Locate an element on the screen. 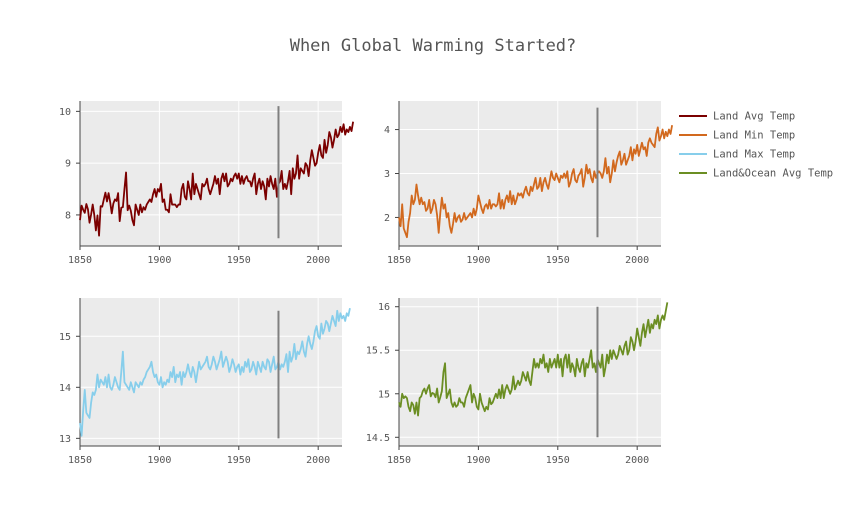  y-tick-label: 3 is located at coordinates (387, 174).